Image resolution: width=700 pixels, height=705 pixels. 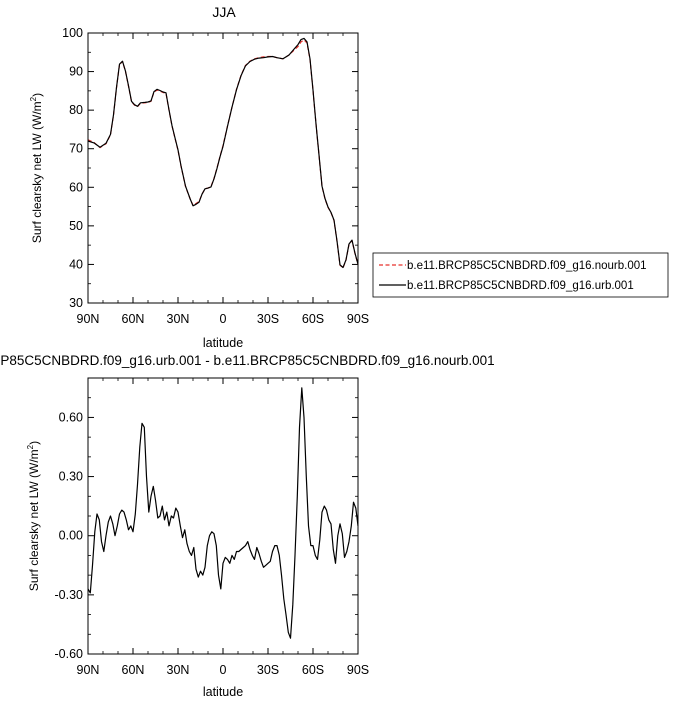 What do you see at coordinates (76, 149) in the screenshot?
I see `y-tick-label: 70` at bounding box center [76, 149].